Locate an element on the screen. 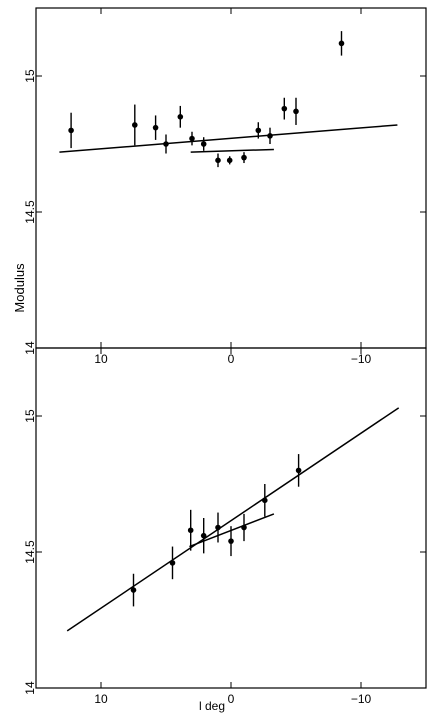 This screenshot has width=436, height=719. bottom-x-tick-labels: 10 0 −10 is located at coordinates (232, 699).